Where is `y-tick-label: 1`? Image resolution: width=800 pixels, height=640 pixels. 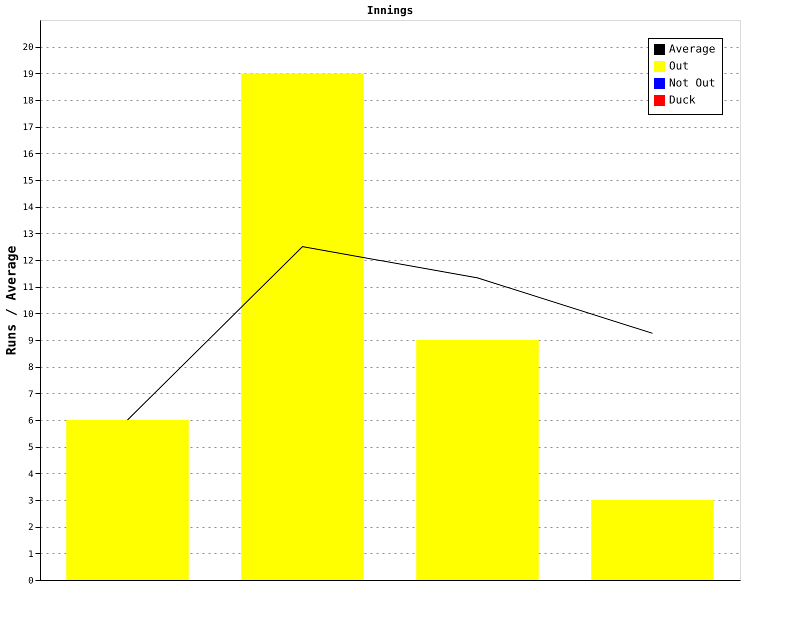 y-tick-label: 1 is located at coordinates (31, 555).